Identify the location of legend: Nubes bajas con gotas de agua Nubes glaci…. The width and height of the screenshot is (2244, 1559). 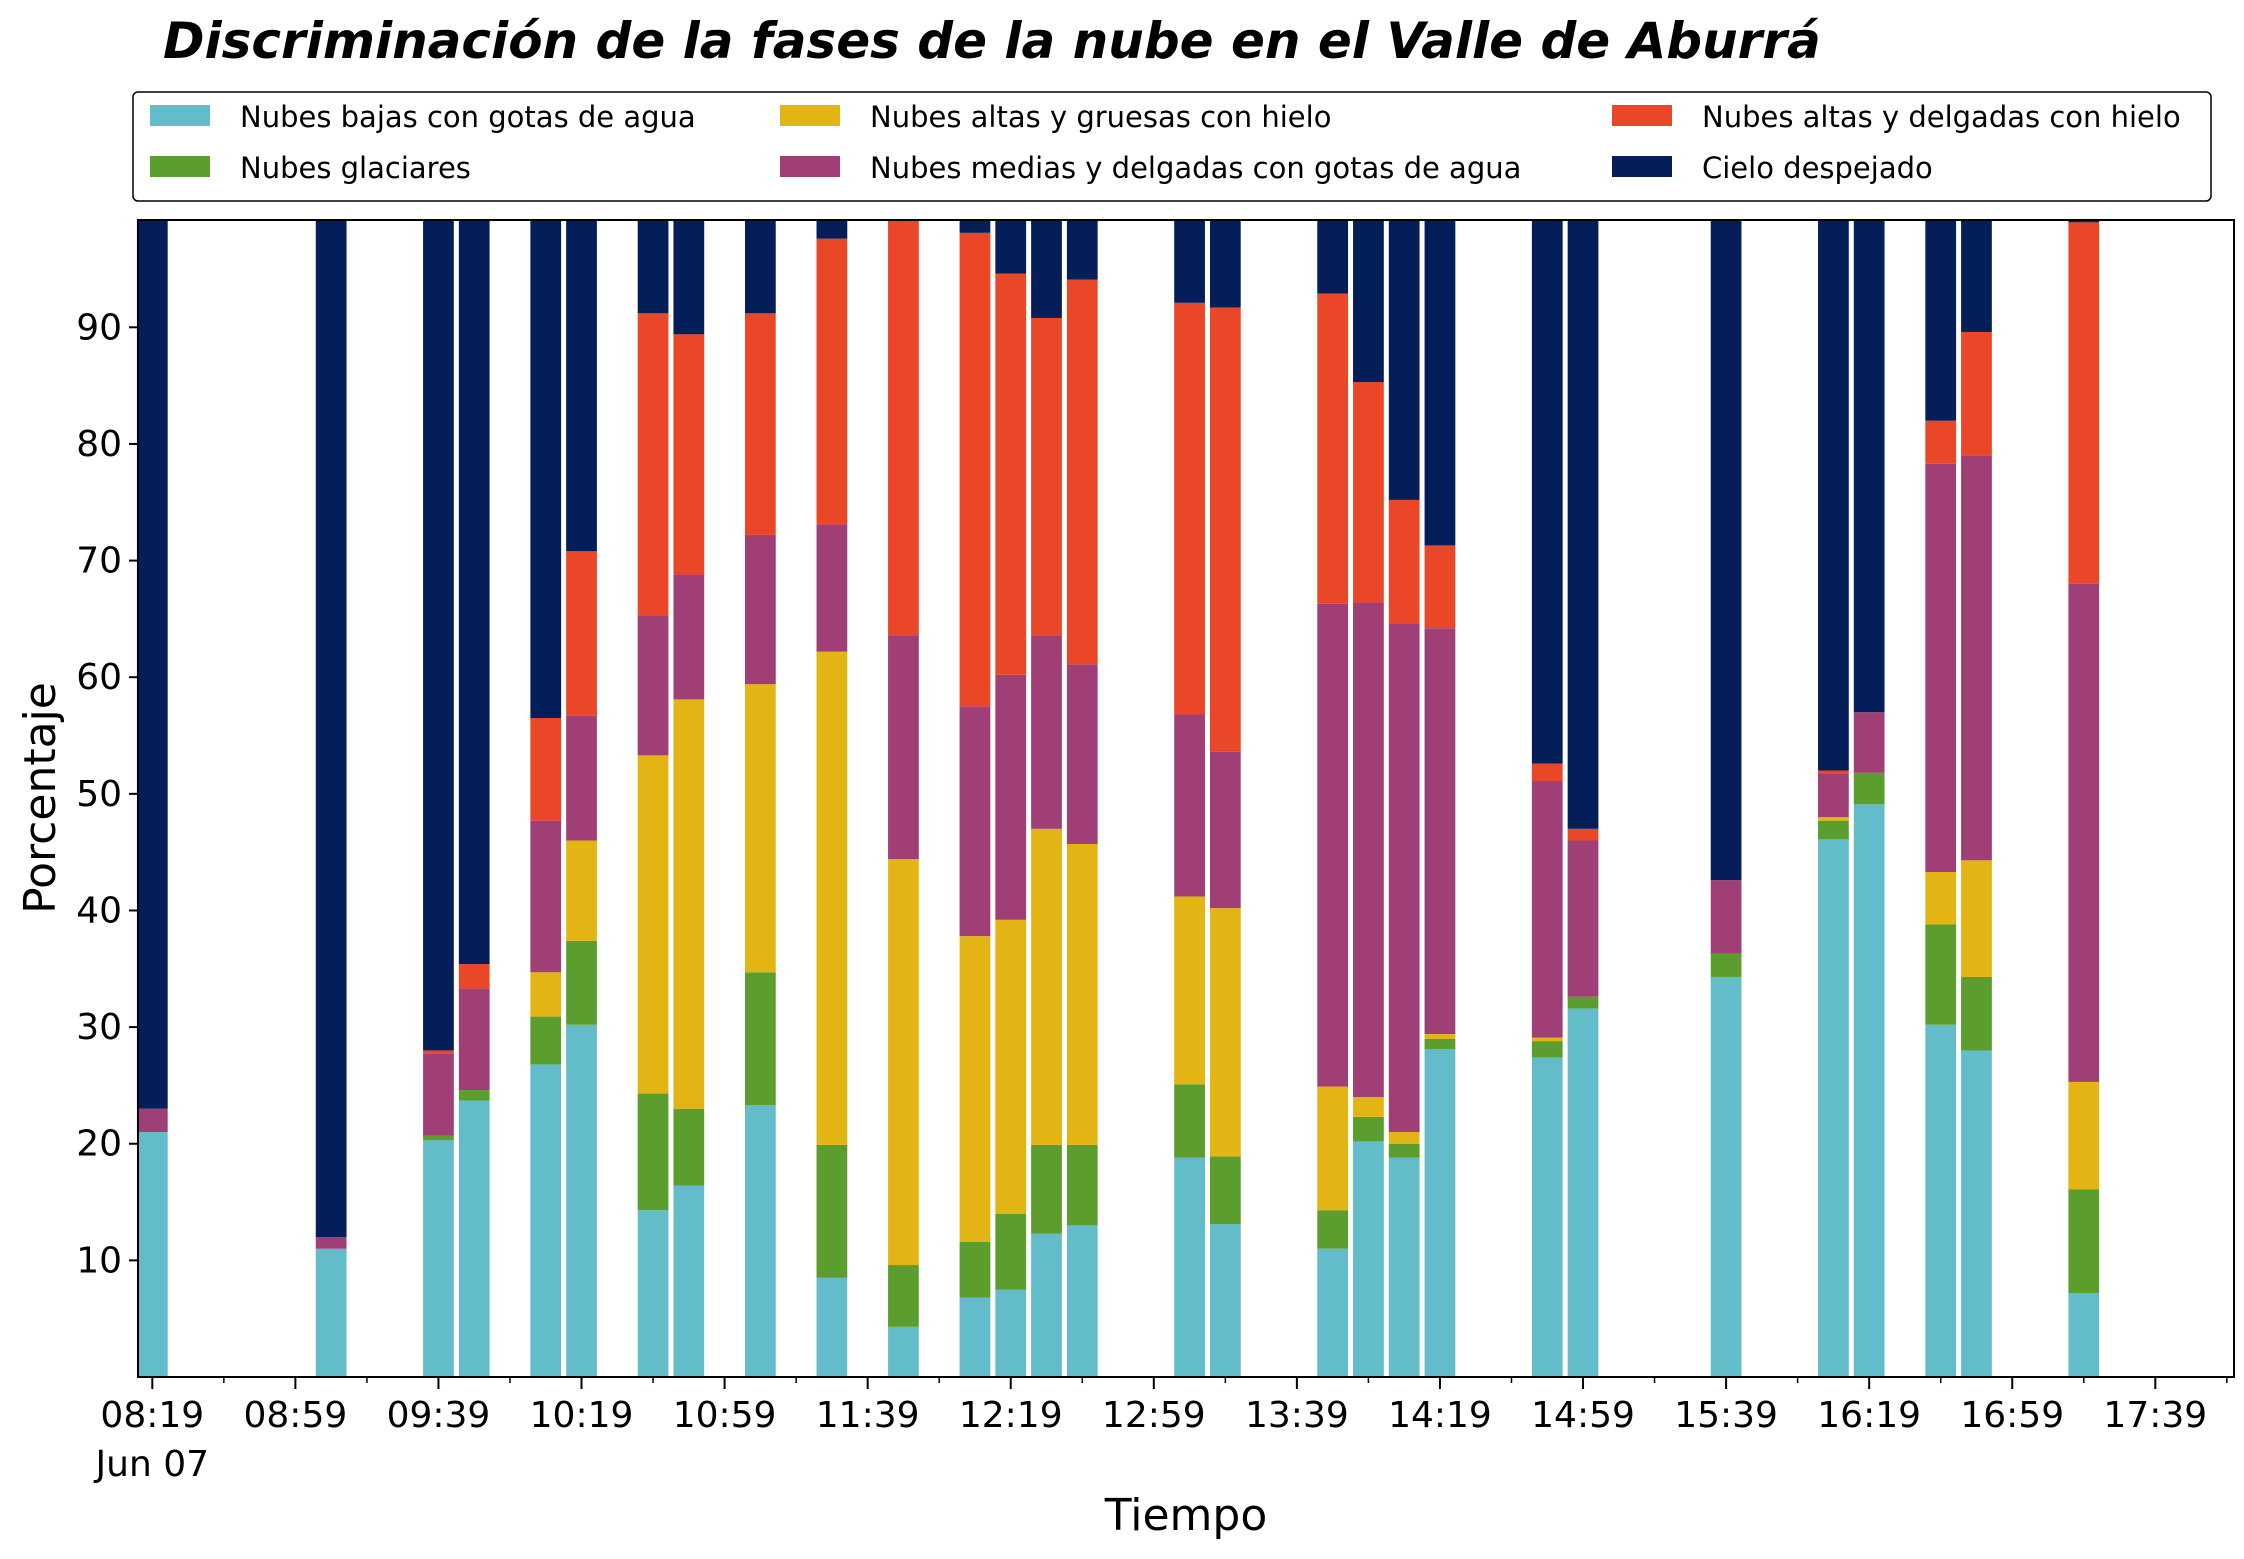
(1172, 146).